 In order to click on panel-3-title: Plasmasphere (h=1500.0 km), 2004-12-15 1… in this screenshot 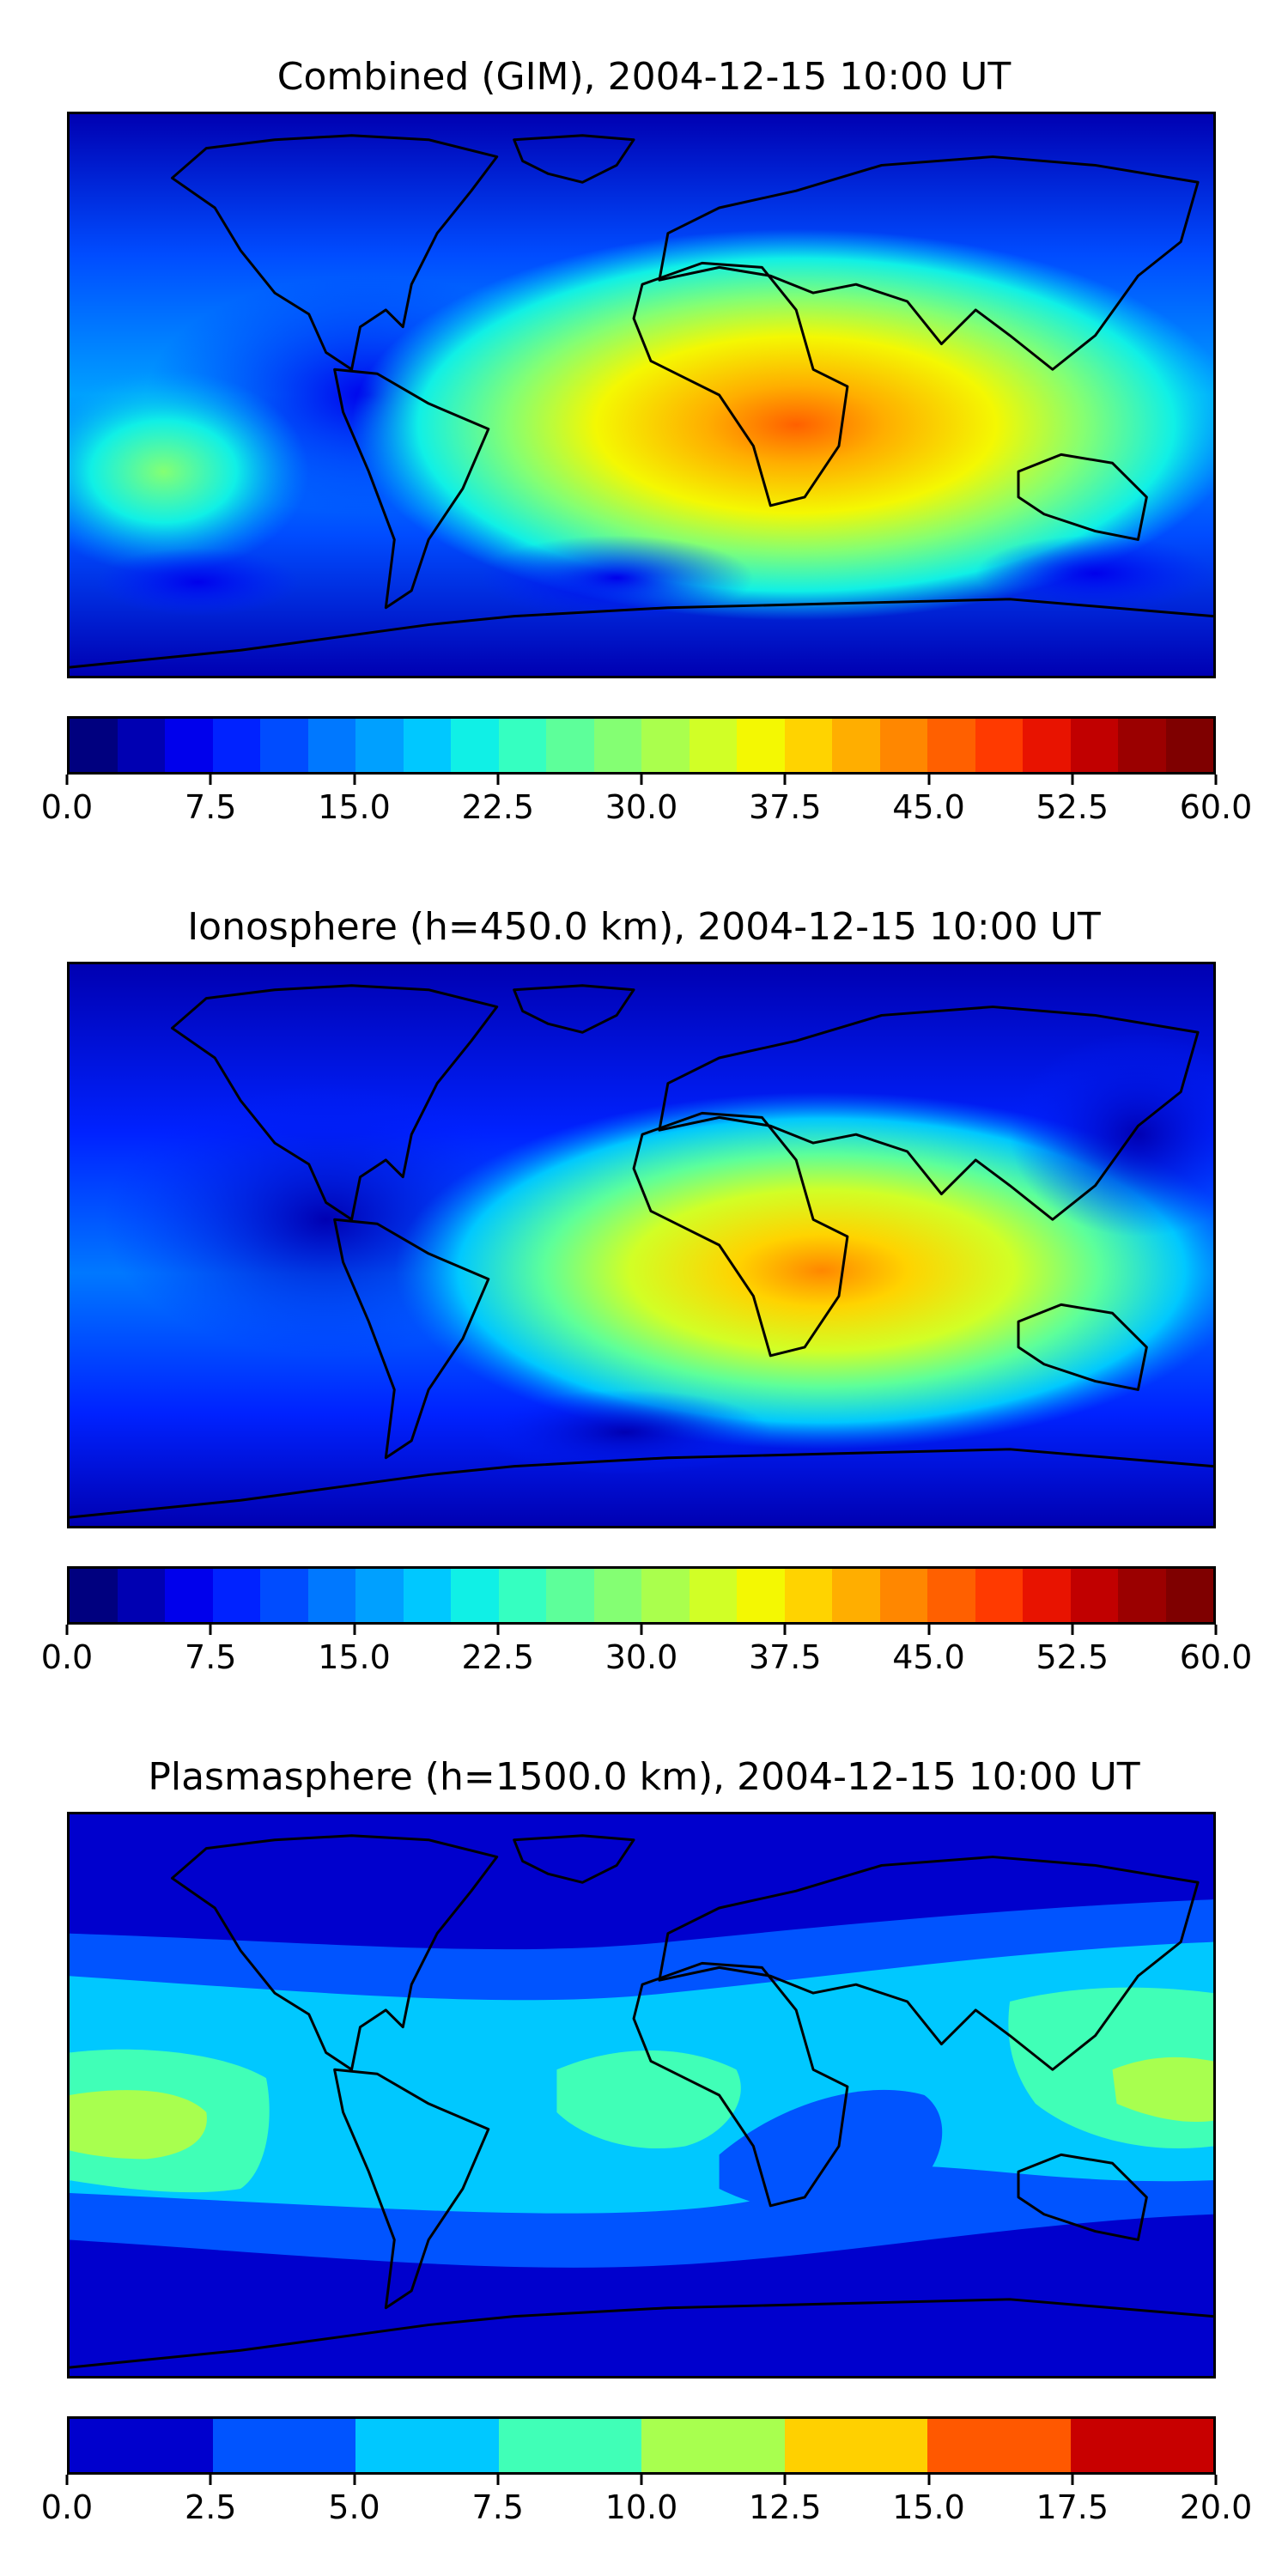, I will do `click(644, 1777)`.